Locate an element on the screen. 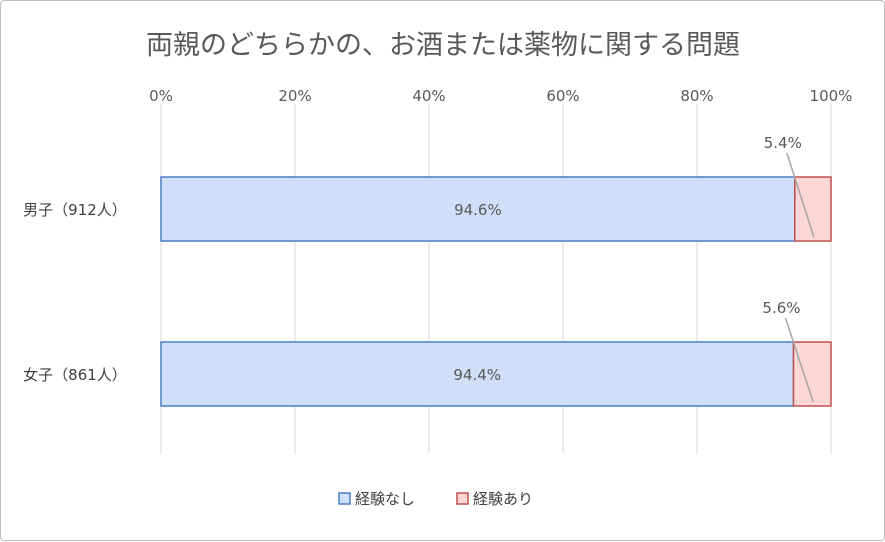 The image size is (885, 542). legend-label: 経験なし is located at coordinates (385, 499).